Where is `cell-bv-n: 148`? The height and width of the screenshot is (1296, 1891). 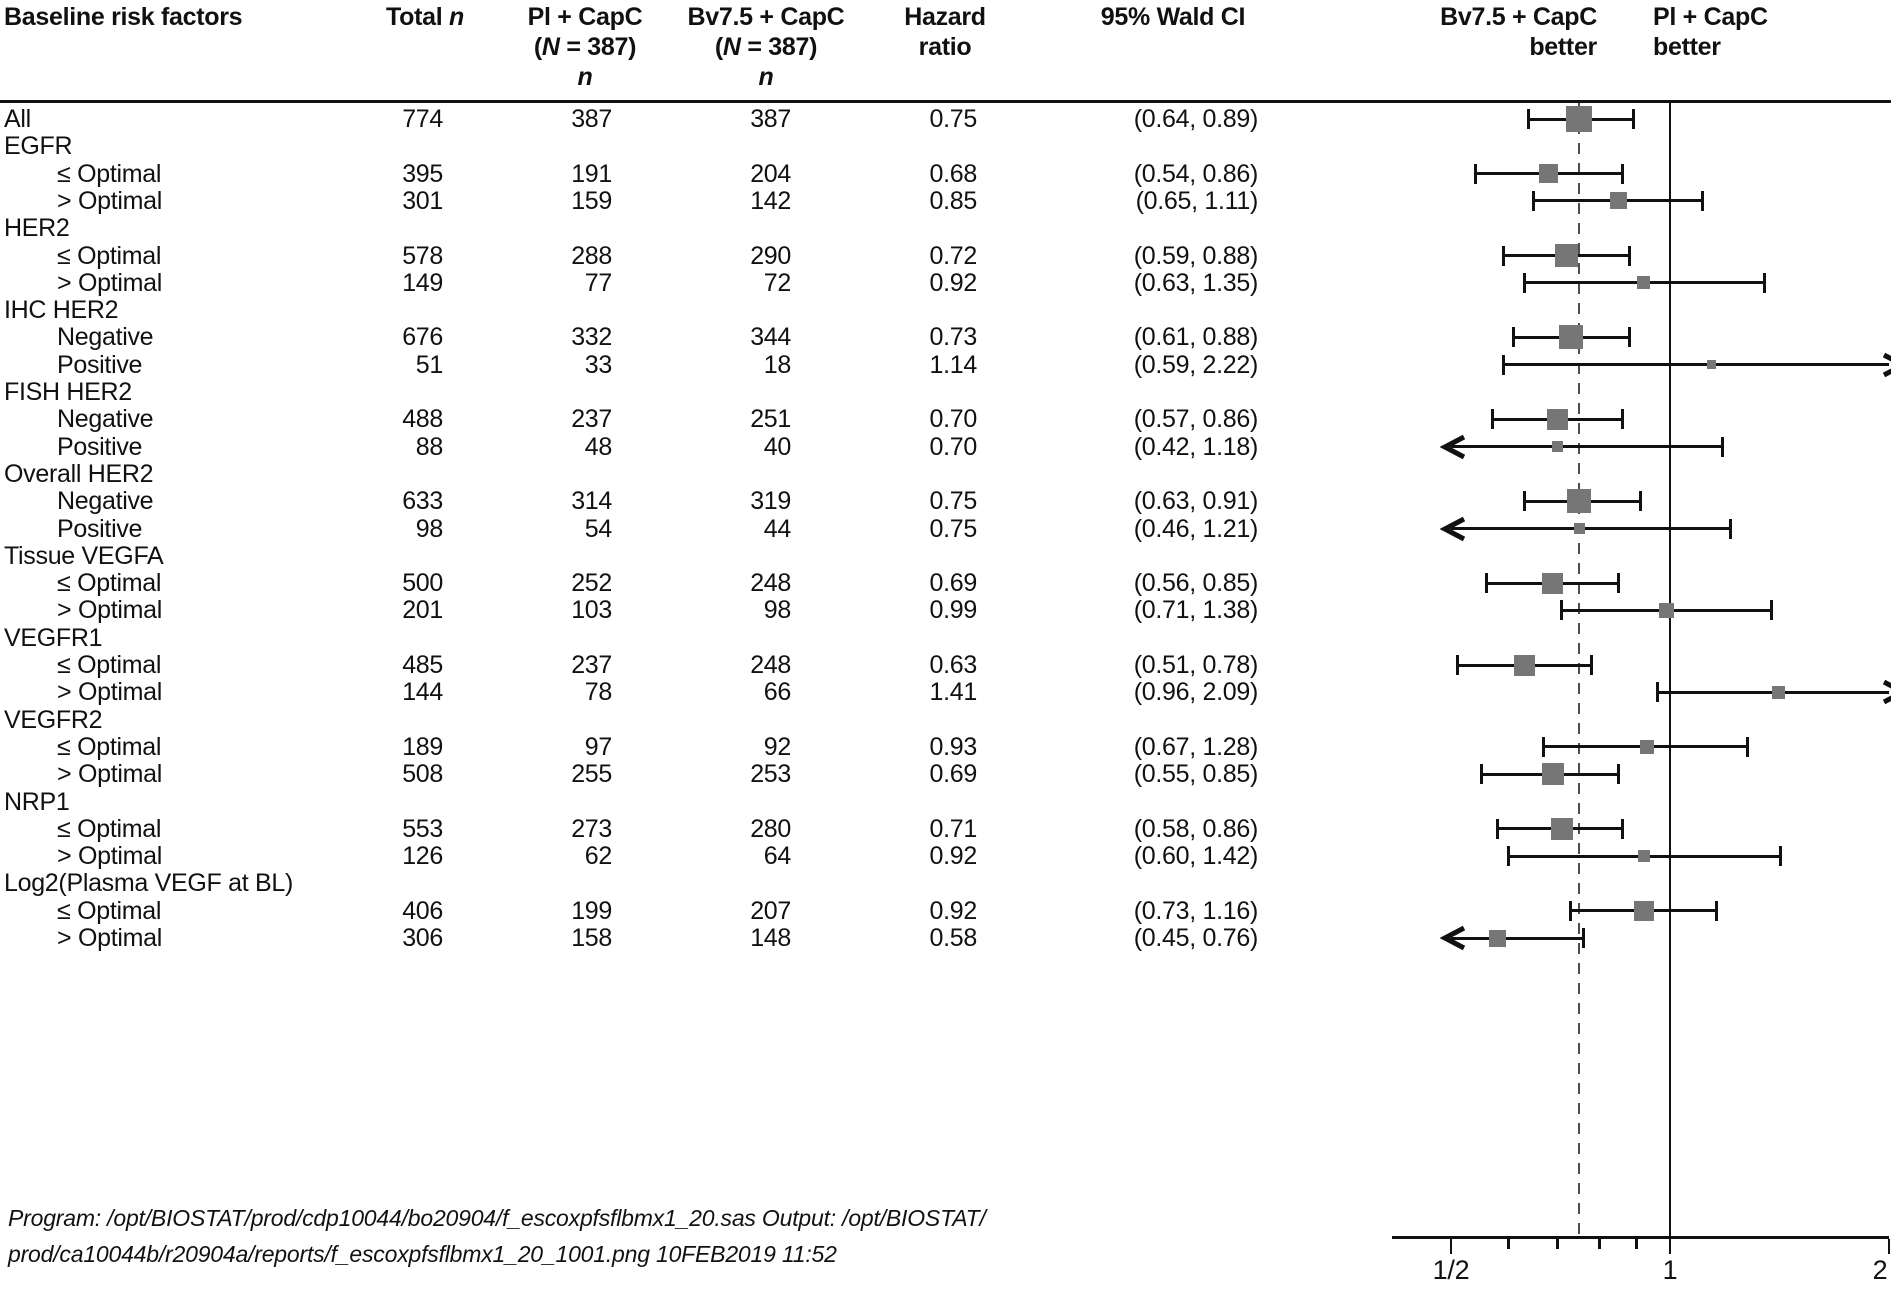 cell-bv-n: 148 is located at coordinates (770, 938).